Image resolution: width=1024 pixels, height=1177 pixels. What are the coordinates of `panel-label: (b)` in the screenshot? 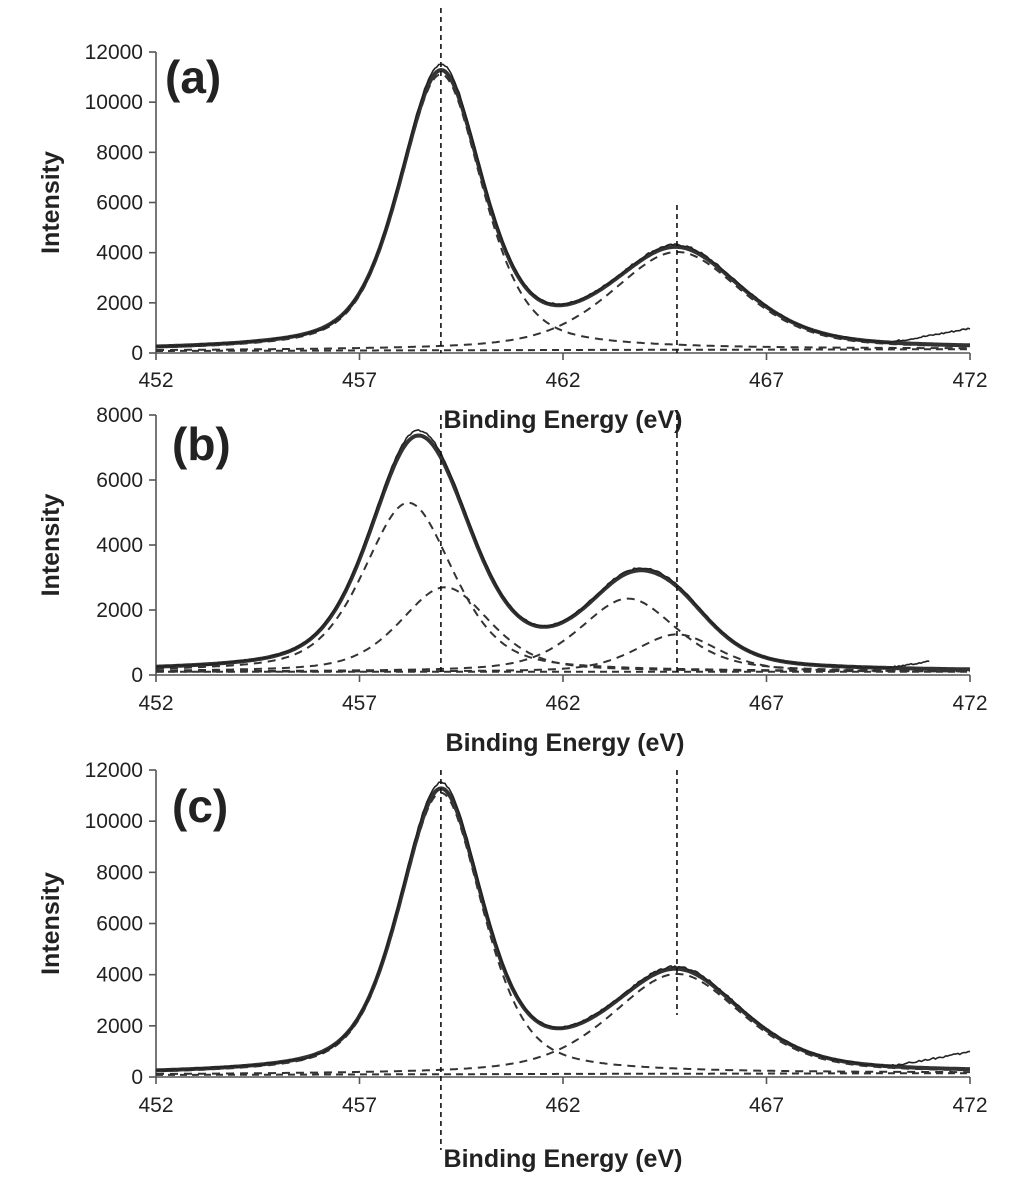 It's located at (201, 444).